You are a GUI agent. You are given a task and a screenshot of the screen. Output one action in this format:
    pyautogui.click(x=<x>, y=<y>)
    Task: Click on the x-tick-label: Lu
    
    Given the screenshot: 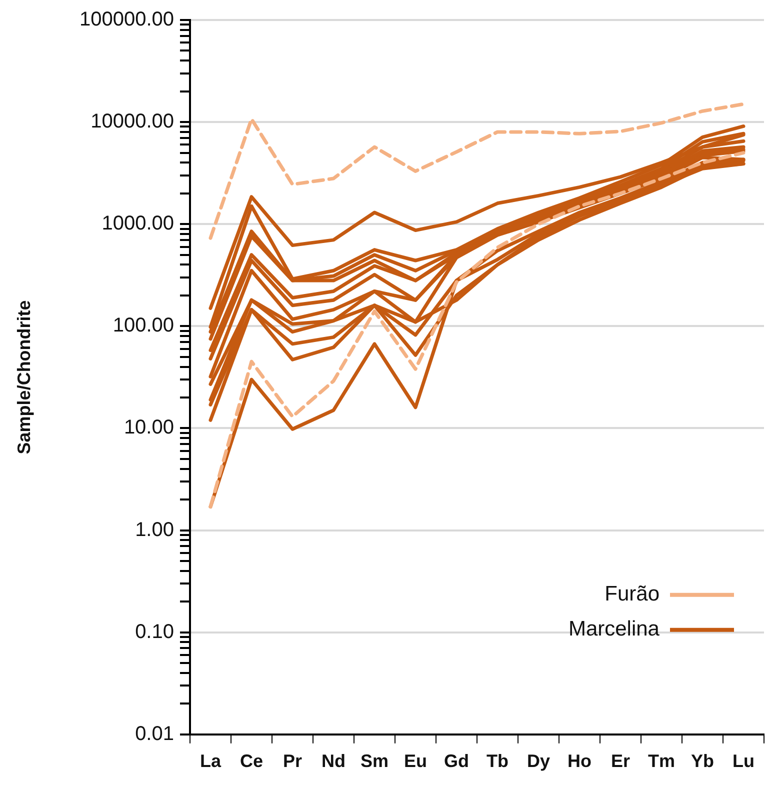 What is the action you would take?
    pyautogui.click(x=743, y=761)
    